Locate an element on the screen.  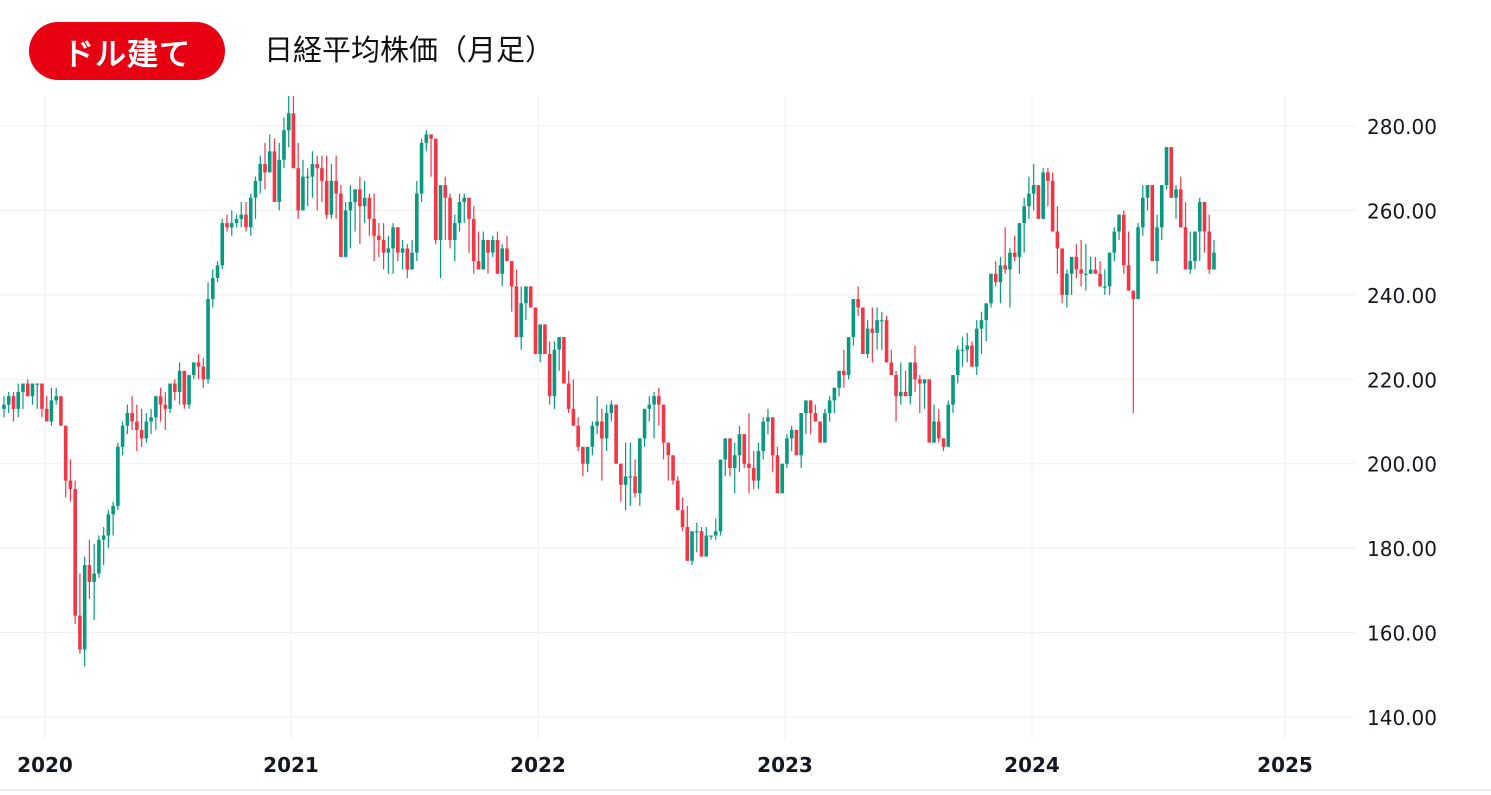
x-tick-label: 2025 is located at coordinates (1285, 765).